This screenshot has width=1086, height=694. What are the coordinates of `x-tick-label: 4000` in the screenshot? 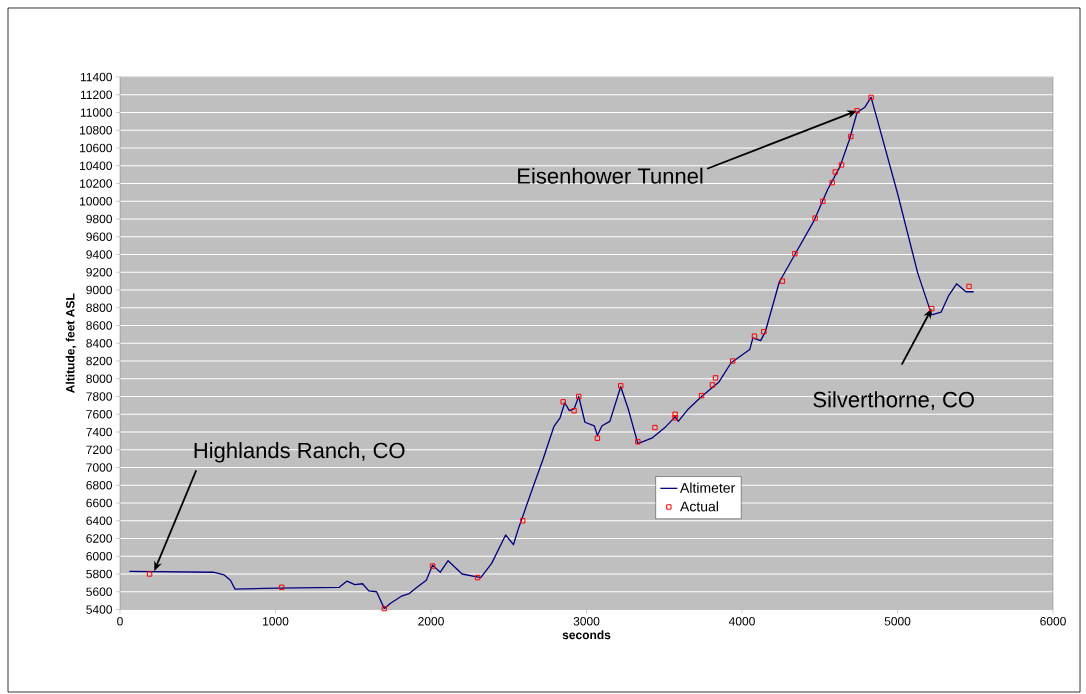 It's located at (741, 621).